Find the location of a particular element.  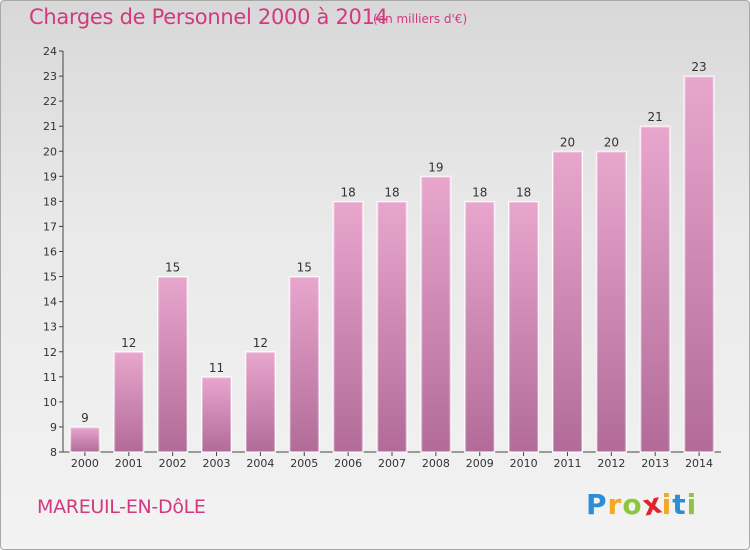

y-tick-label: 18 is located at coordinates (50, 201).